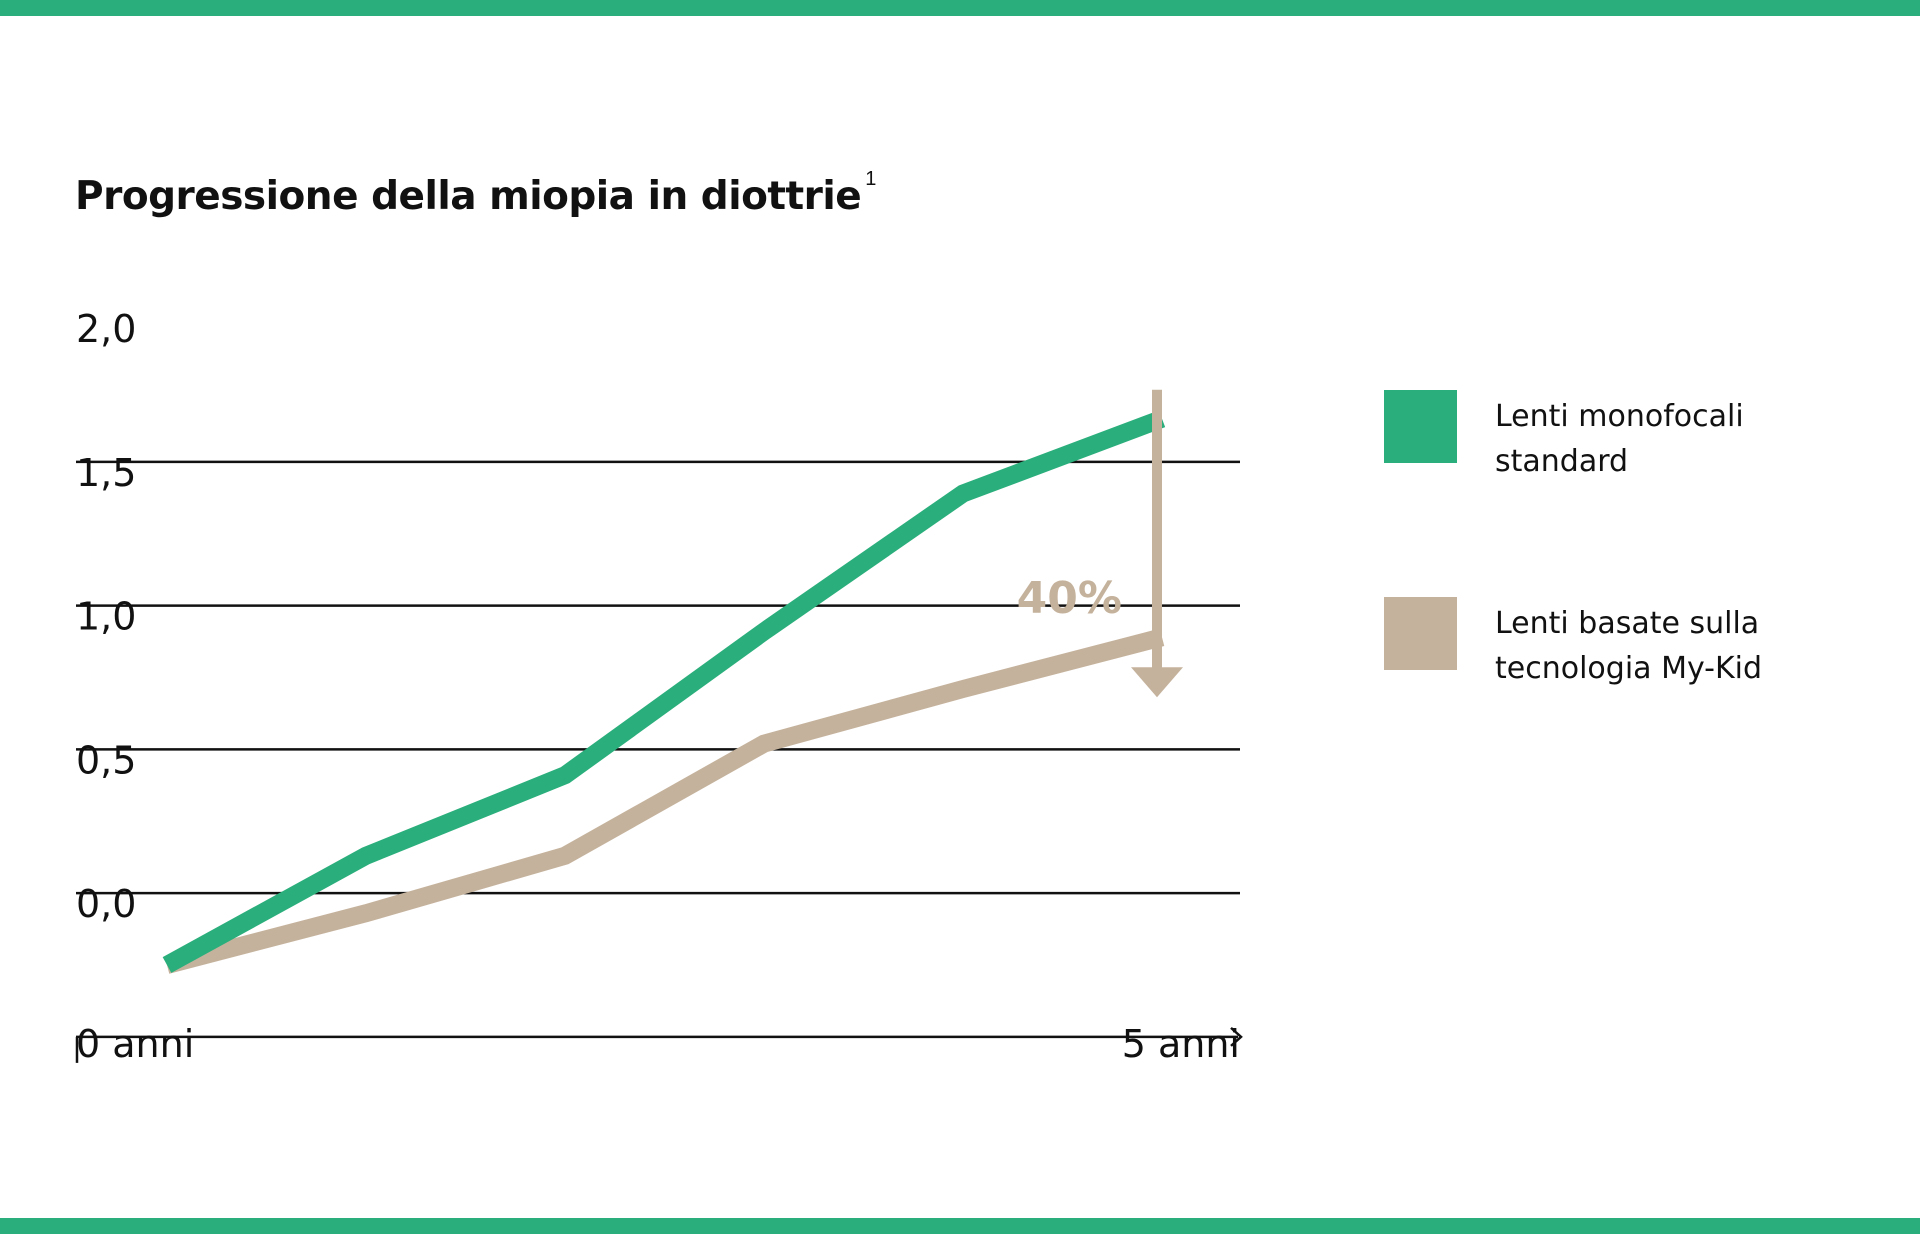 This screenshot has width=1920, height=1234. Describe the element at coordinates (475, 193) in the screenshot. I see `chart-title: Progressione della miopia in diottrie 1` at that location.